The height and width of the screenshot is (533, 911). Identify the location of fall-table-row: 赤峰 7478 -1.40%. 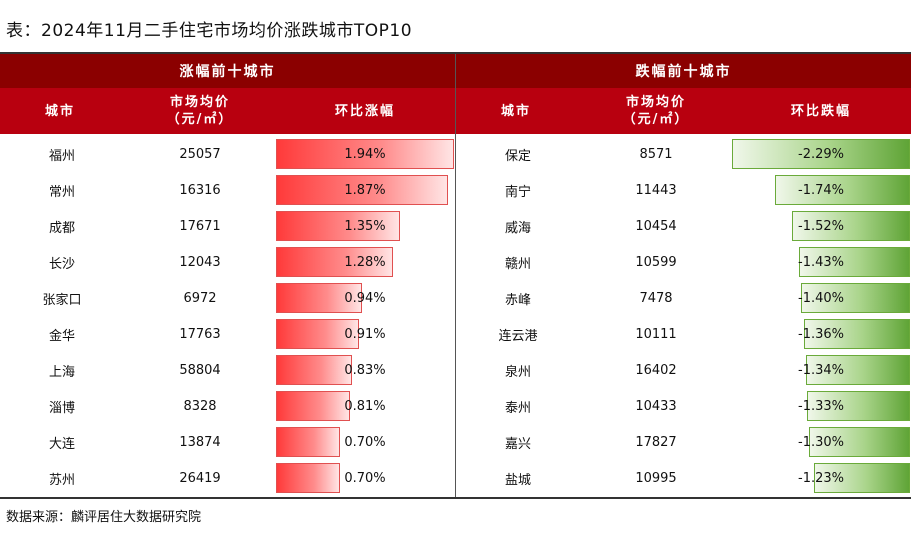
(683, 298).